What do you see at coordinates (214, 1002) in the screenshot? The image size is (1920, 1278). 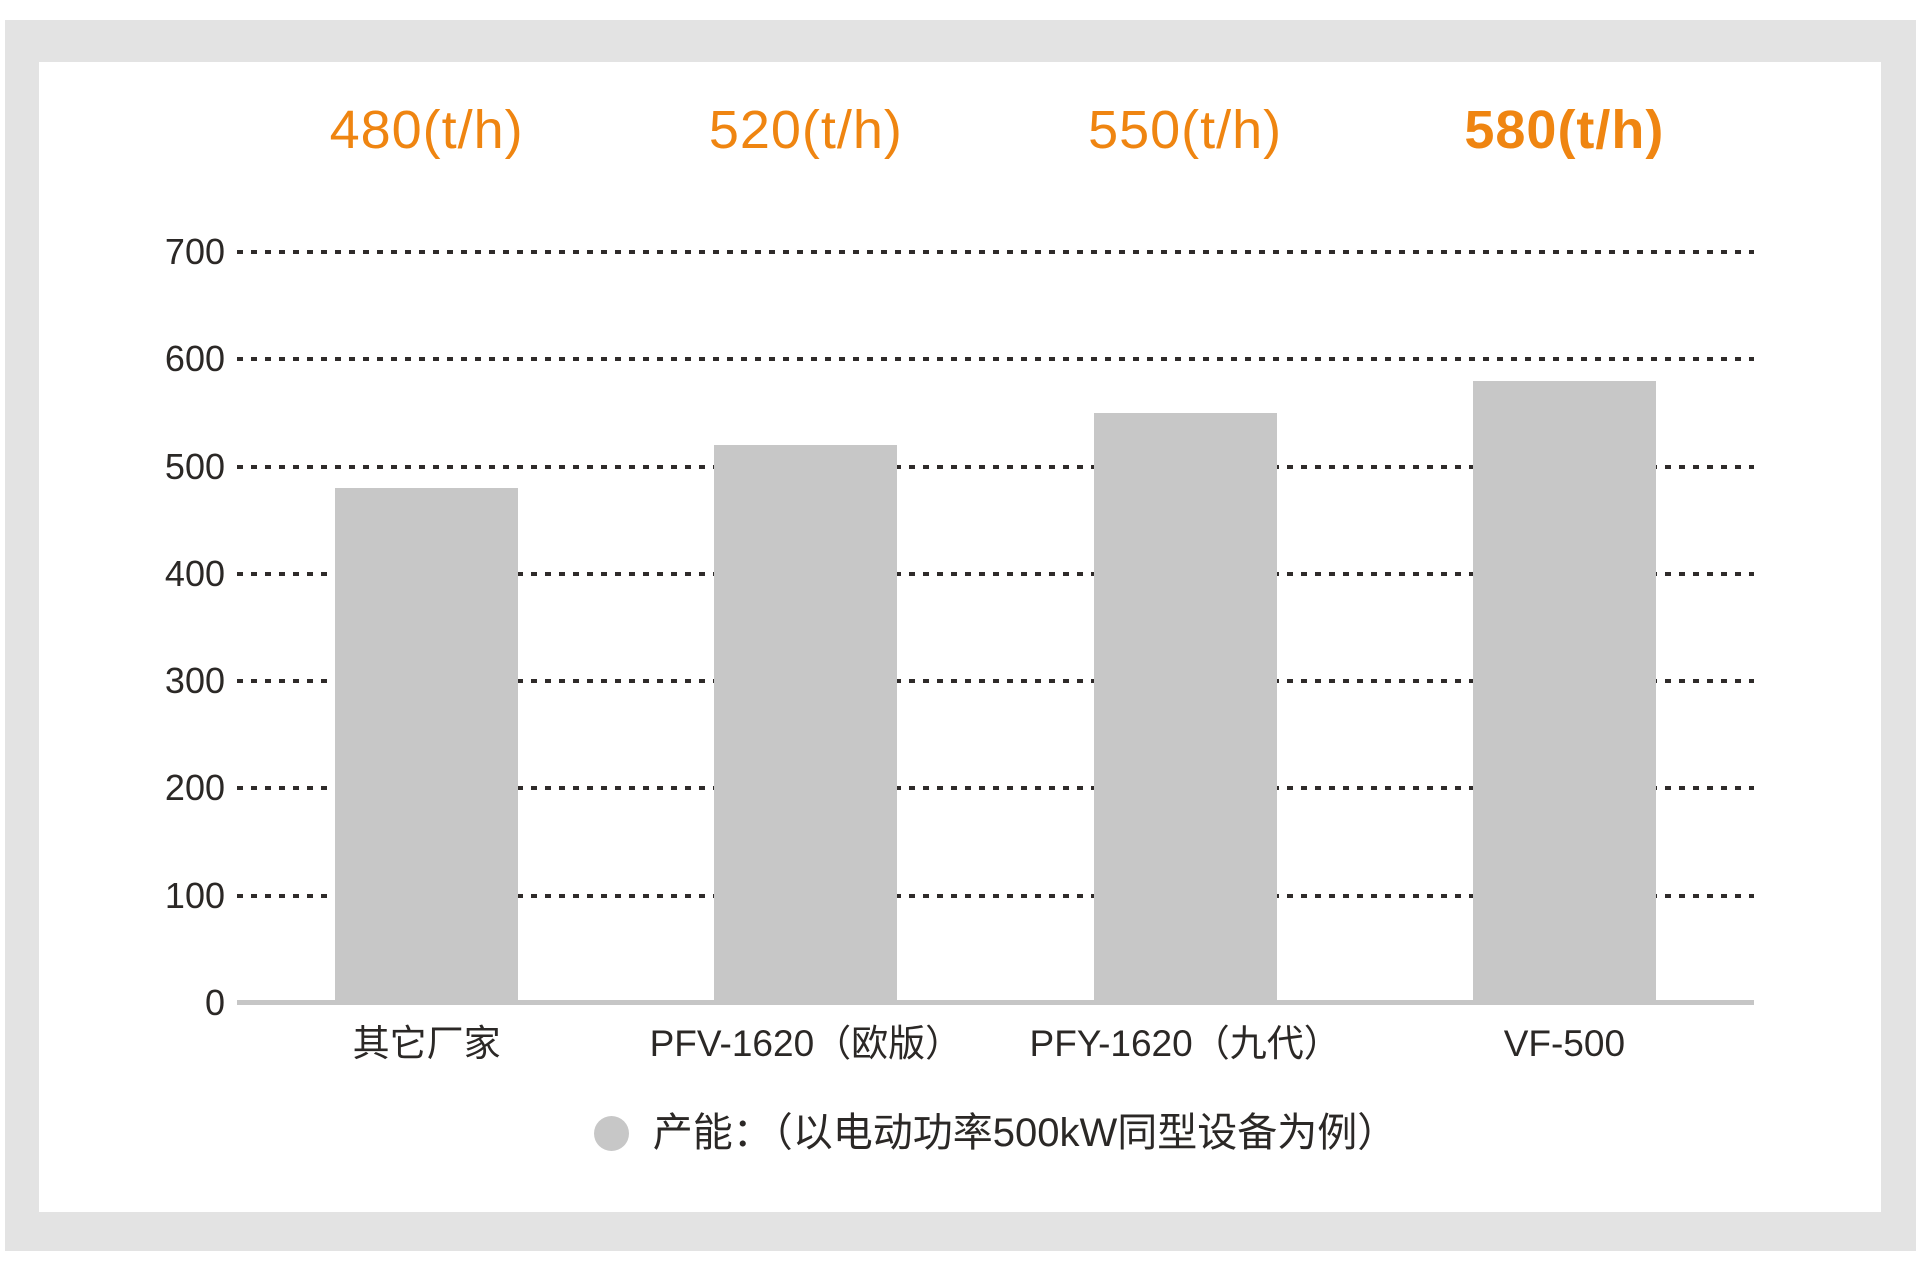 I see `y-axis-tick-label: 0` at bounding box center [214, 1002].